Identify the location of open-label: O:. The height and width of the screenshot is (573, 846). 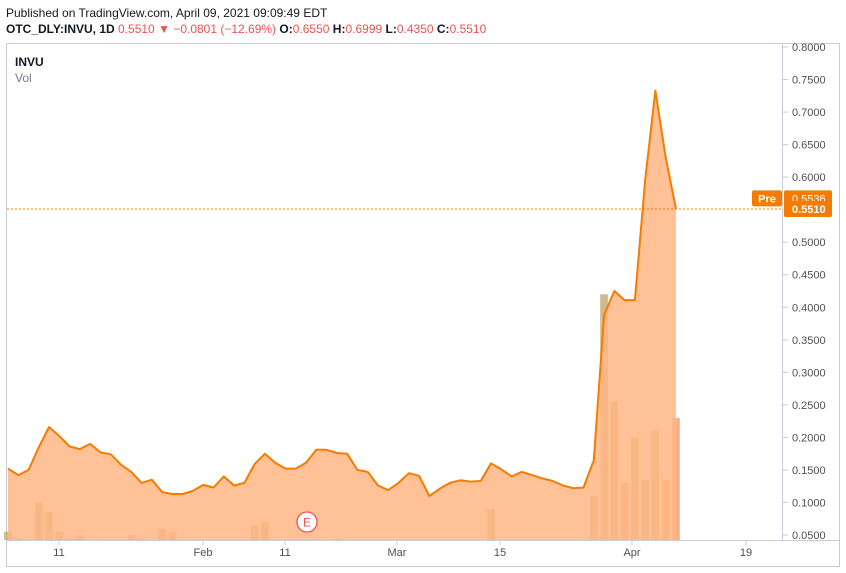
(286, 29).